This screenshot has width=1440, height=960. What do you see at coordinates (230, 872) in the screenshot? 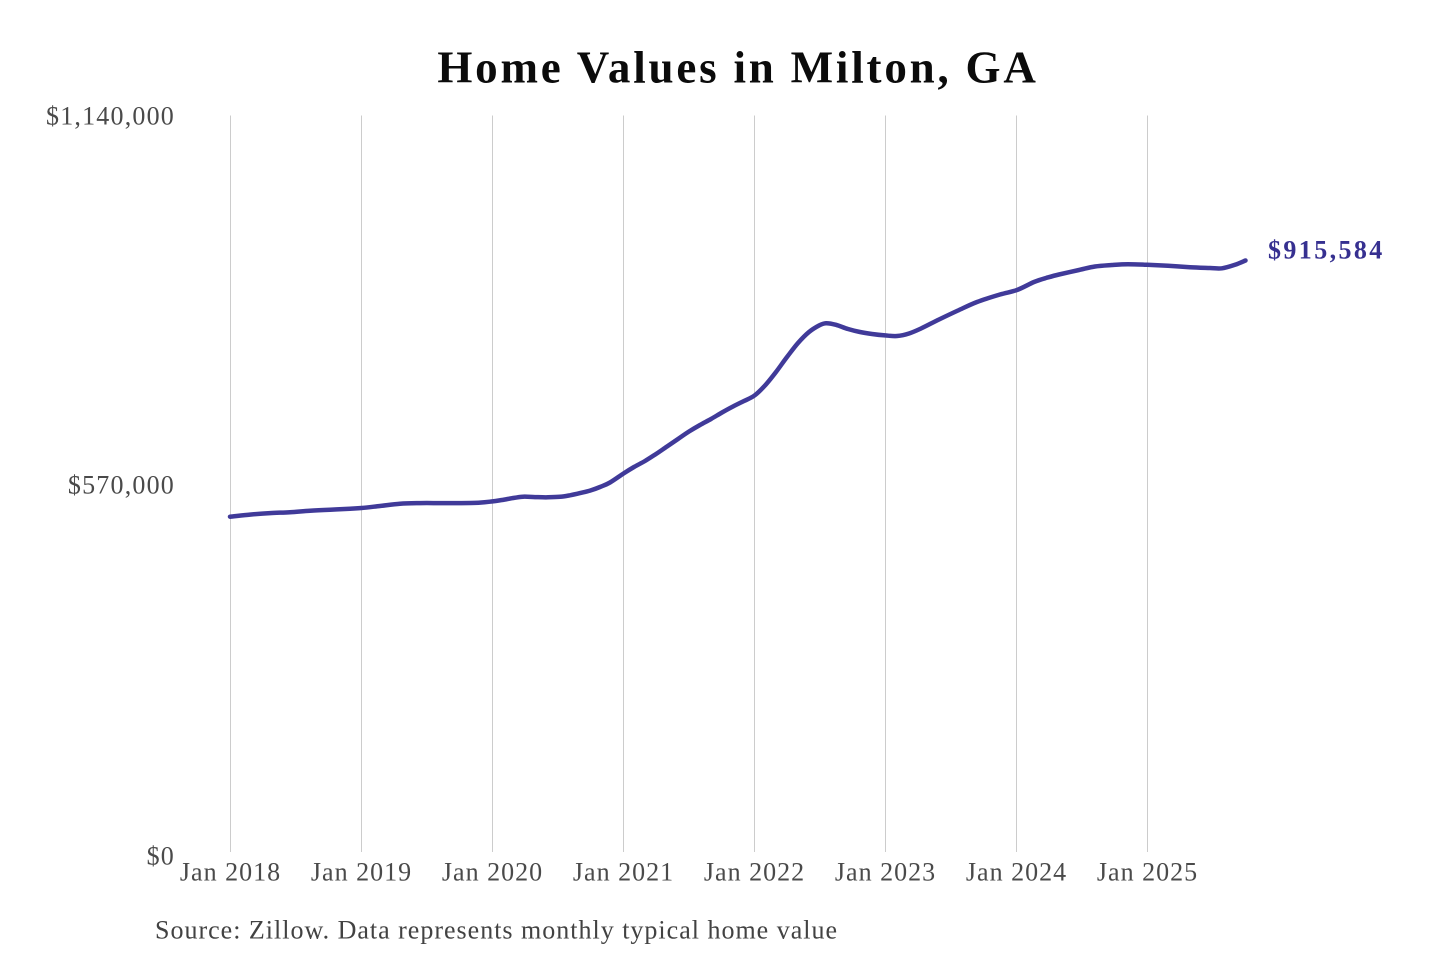
I see `svg-text: Jan 2018` at bounding box center [230, 872].